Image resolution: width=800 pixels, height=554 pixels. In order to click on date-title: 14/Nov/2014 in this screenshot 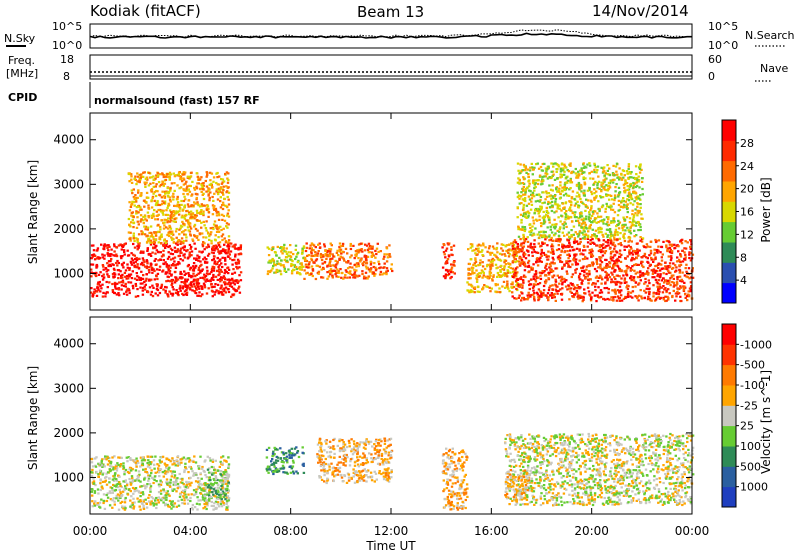, I will do `click(640, 11)`.